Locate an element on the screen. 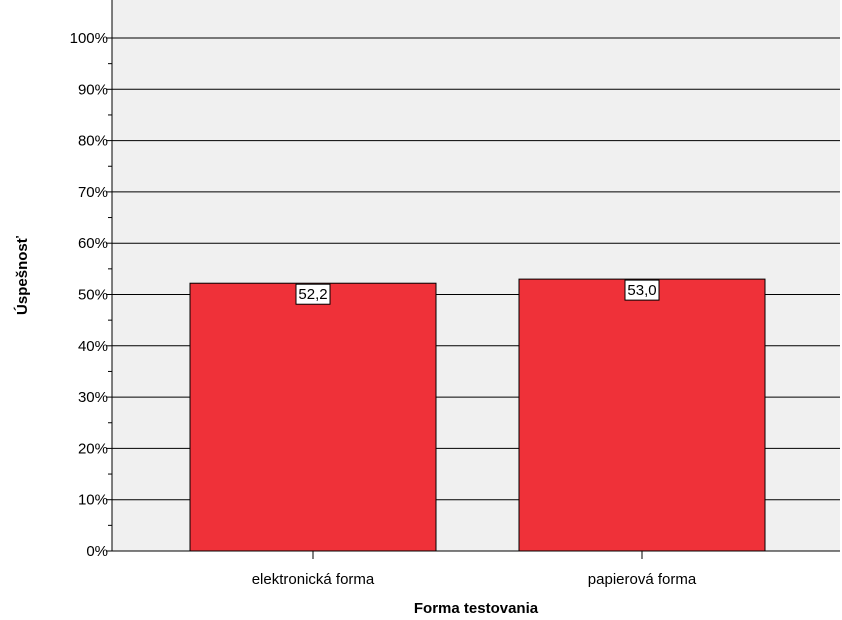 The width and height of the screenshot is (842, 620). minor-ticks is located at coordinates (110, 294).